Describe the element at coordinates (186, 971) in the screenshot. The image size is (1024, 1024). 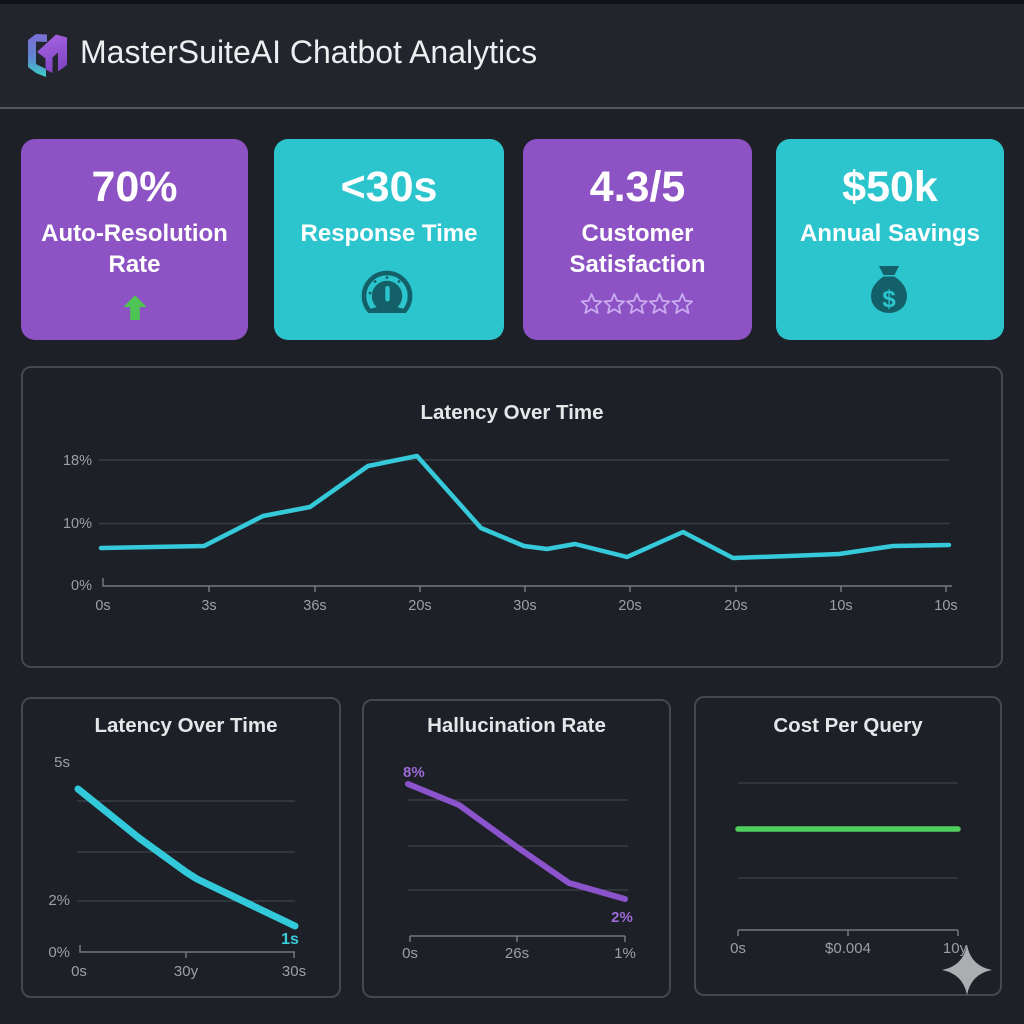
I see `svg-text: 30y` at that location.